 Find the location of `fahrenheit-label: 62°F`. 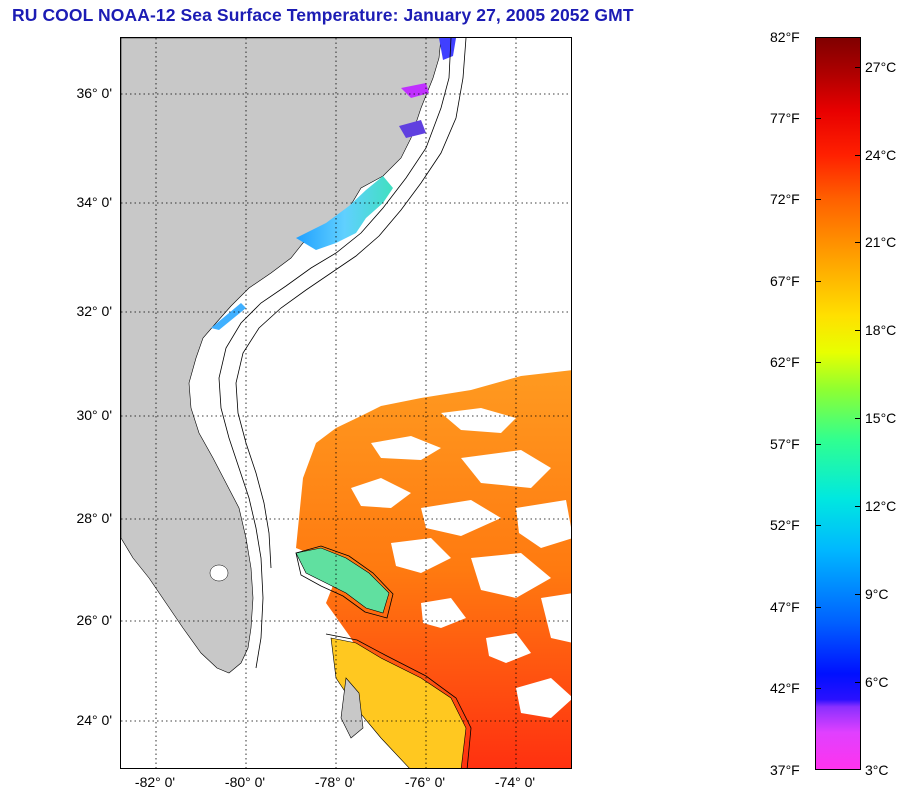

fahrenheit-label: 62°F is located at coordinates (785, 362).